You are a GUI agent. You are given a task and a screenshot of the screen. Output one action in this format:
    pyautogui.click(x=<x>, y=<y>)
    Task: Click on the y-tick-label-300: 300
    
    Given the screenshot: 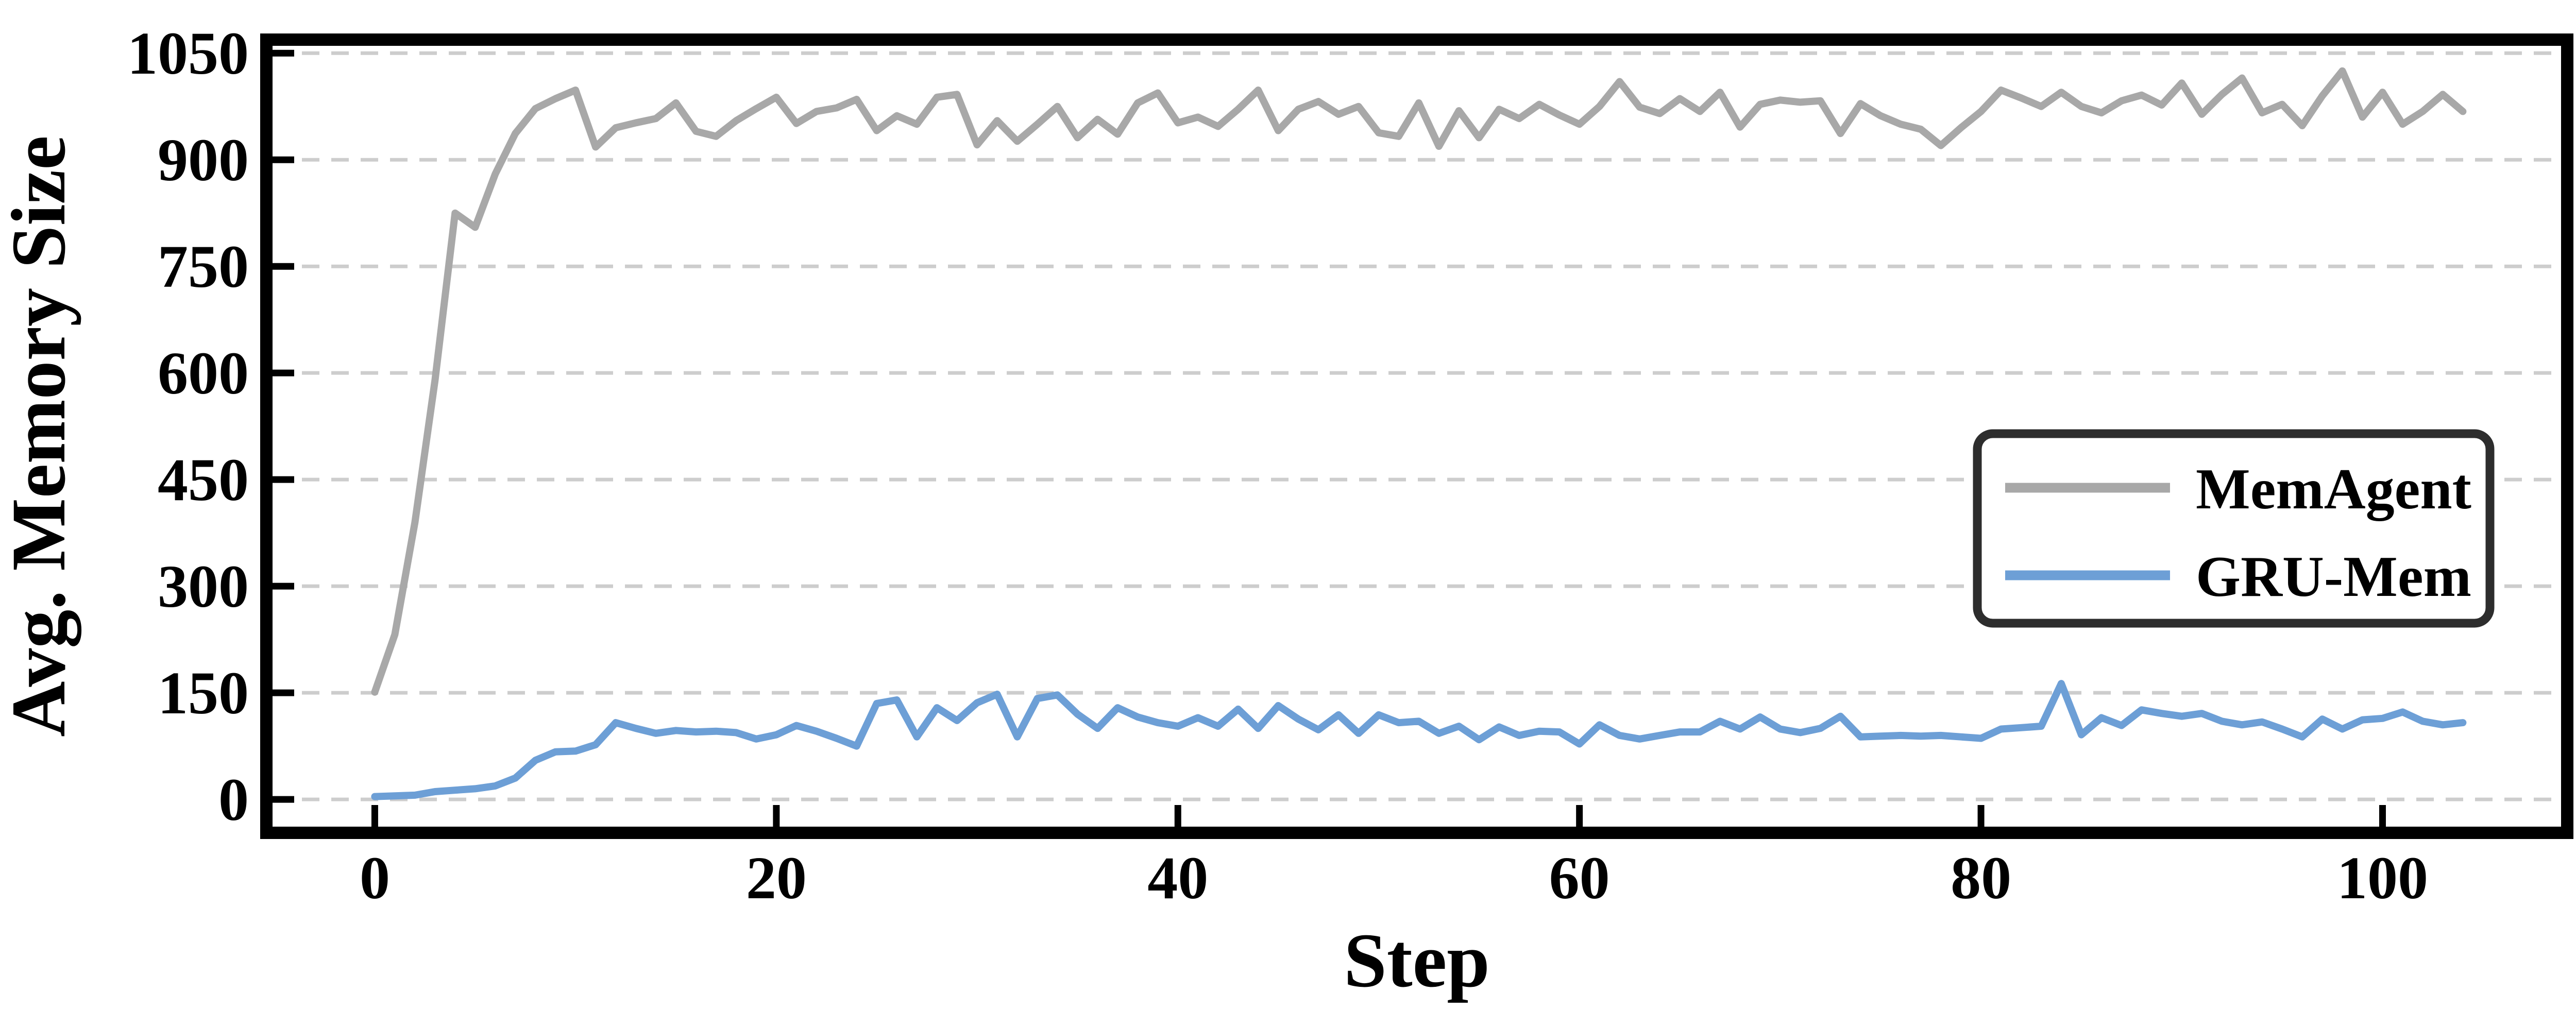 What is the action you would take?
    pyautogui.click(x=203, y=586)
    